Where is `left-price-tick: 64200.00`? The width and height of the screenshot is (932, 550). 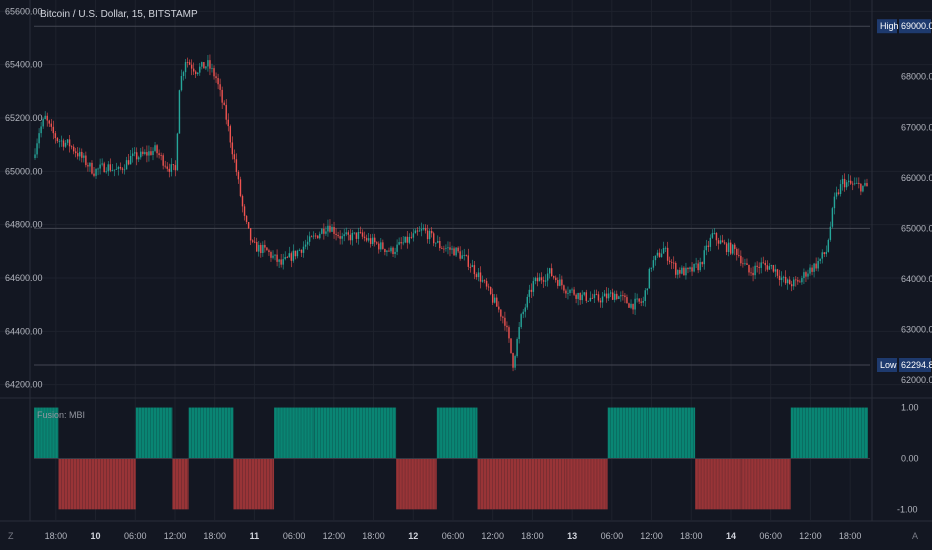
left-price-tick: 64200.00 is located at coordinates (24, 385).